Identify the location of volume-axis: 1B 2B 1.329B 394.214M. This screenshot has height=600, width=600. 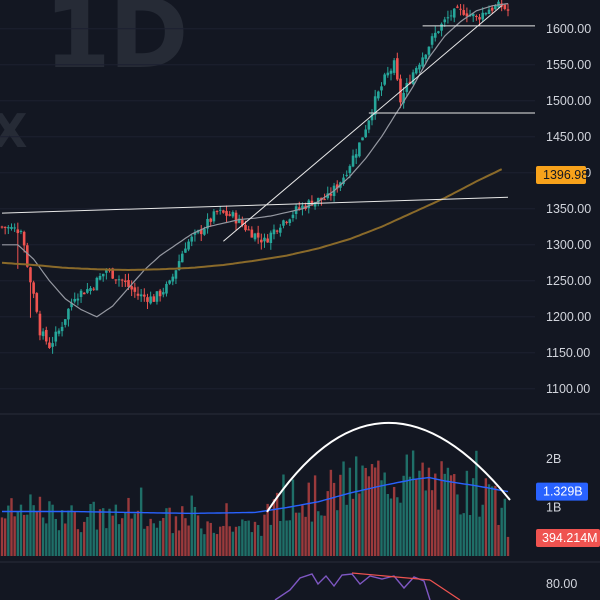
(568, 499).